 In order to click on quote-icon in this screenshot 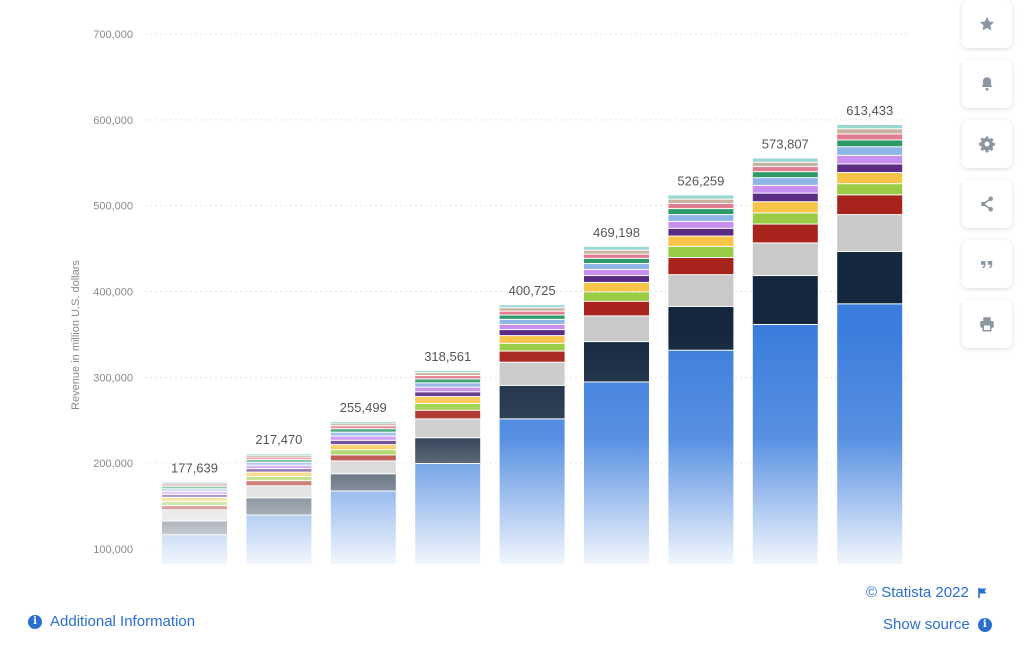, I will do `click(987, 265)`.